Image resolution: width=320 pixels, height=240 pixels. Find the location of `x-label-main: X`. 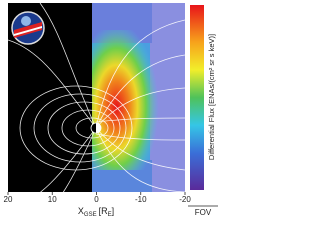

x-label-main: X is located at coordinates (81, 211).